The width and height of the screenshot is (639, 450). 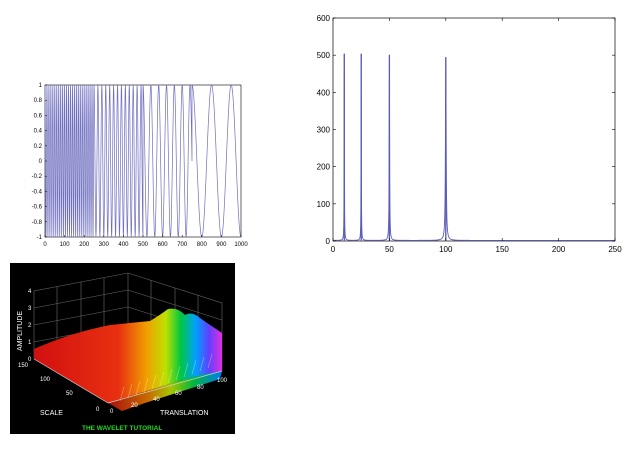 What do you see at coordinates (41, 86) in the screenshot?
I see `y-tick-label: 1` at bounding box center [41, 86].